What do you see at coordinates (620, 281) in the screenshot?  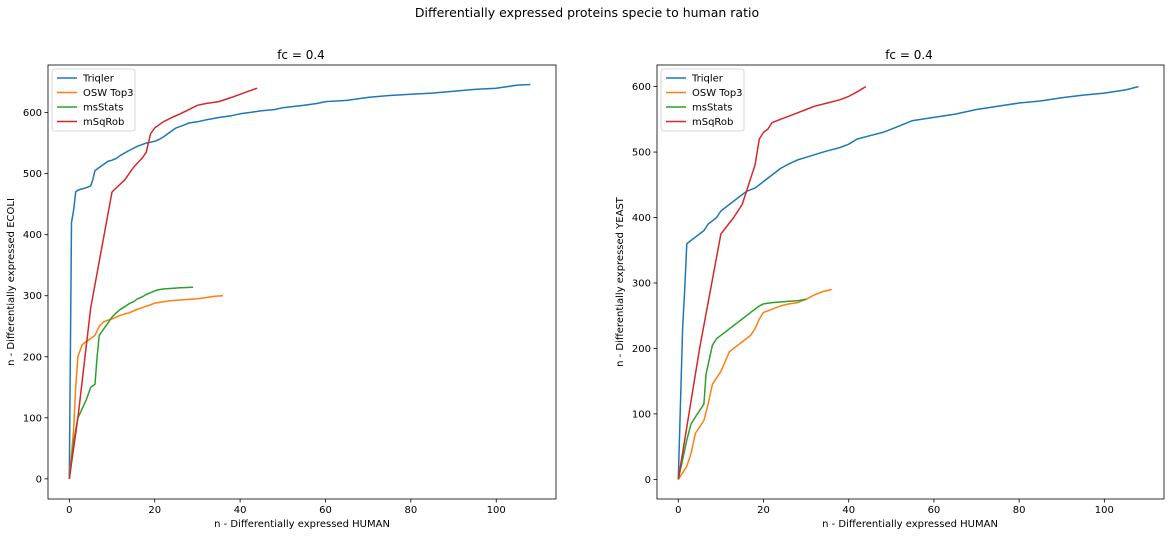 I see `y-axis-label: n - Differentially expressed YEAST` at bounding box center [620, 281].